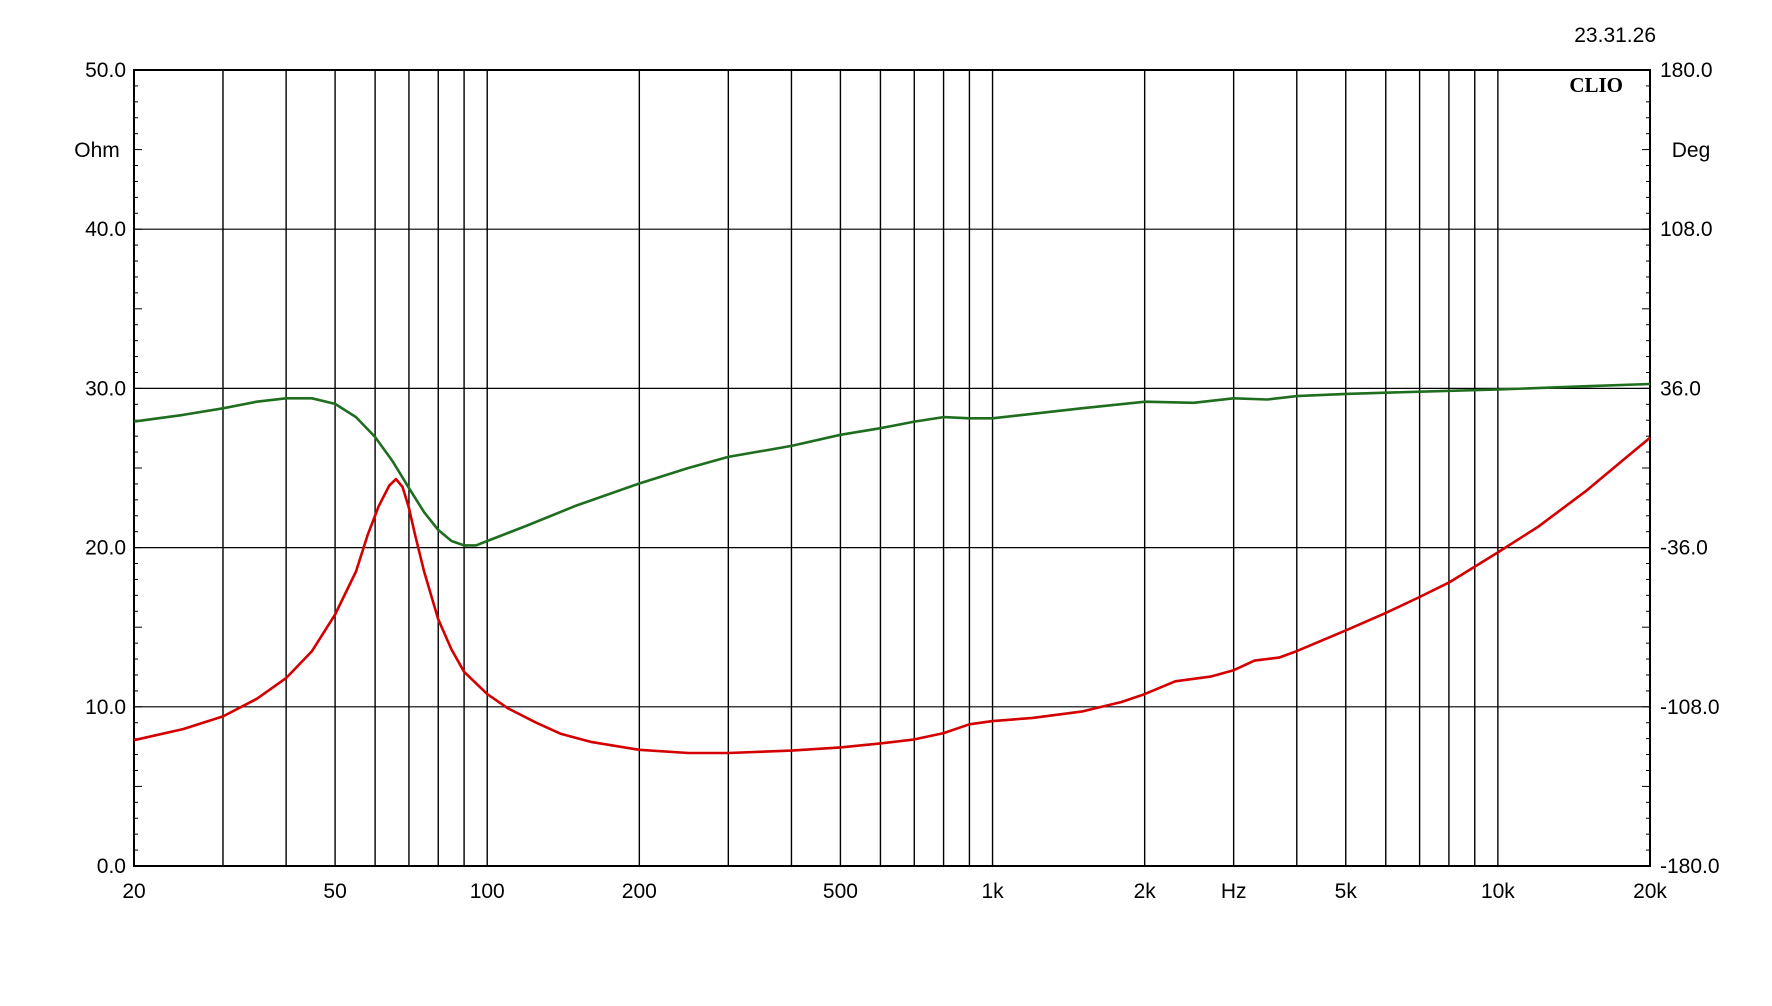 This screenshot has height=1006, width=1772. I want to click on x-axis-tick-label: 500, so click(840, 891).